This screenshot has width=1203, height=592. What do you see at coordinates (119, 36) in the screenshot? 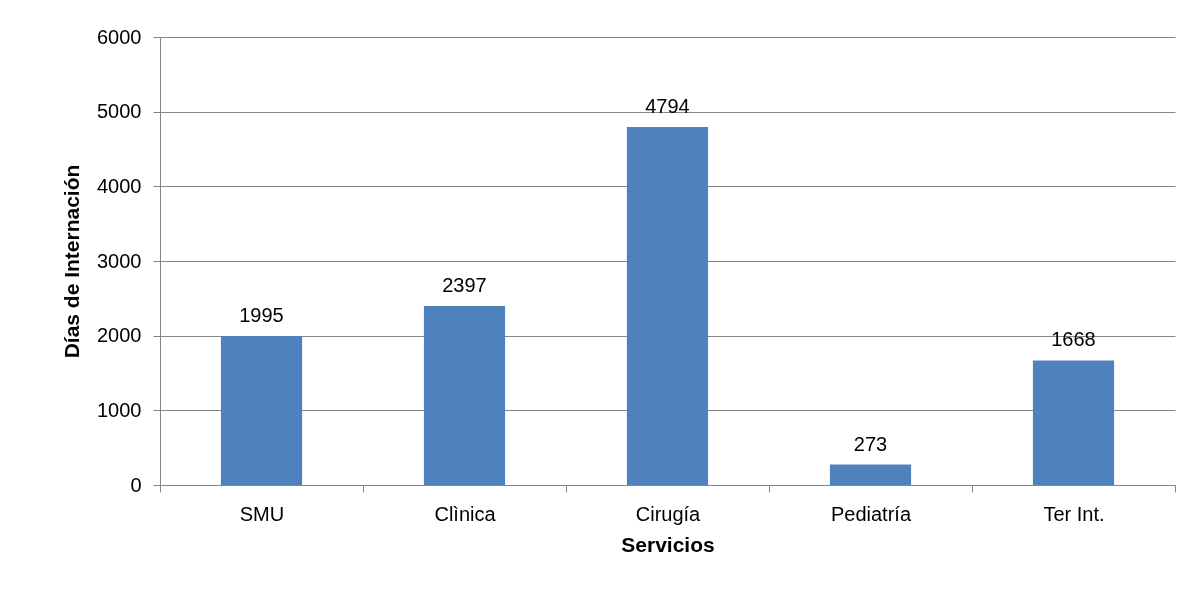
I see `y-tick-label: 6000` at bounding box center [119, 36].